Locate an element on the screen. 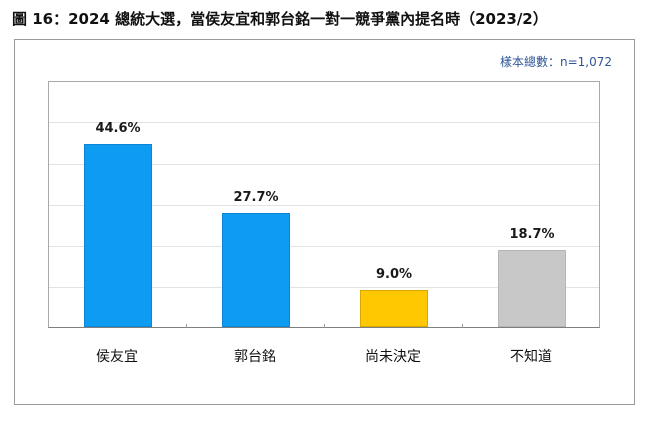 This screenshot has width=656, height=445. sample-size-label: 樣本總數：n=1,072 is located at coordinates (555, 62).